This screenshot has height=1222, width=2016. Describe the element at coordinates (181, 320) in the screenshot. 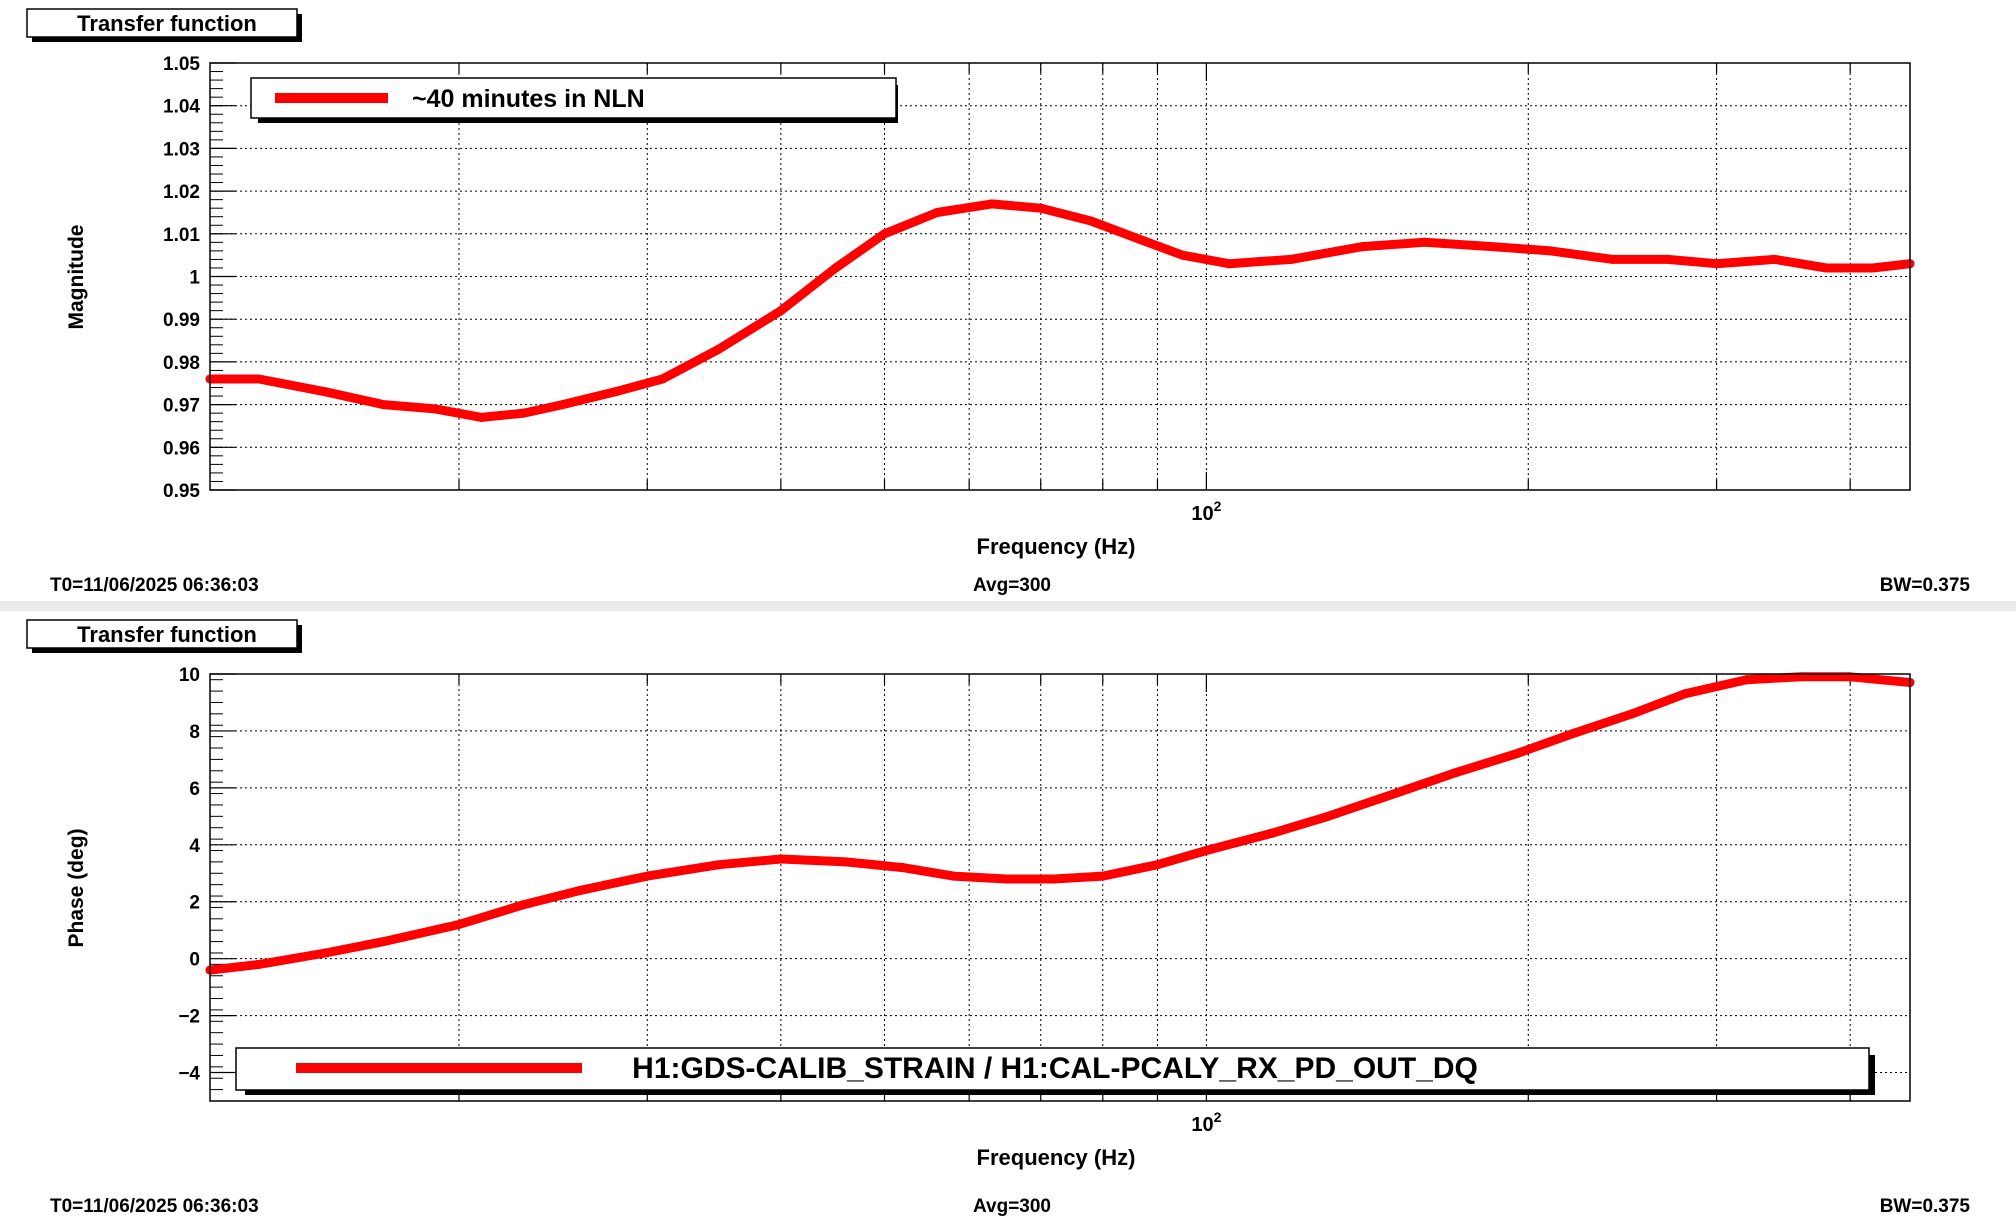

I see `y-tick-label: 0.99` at that location.